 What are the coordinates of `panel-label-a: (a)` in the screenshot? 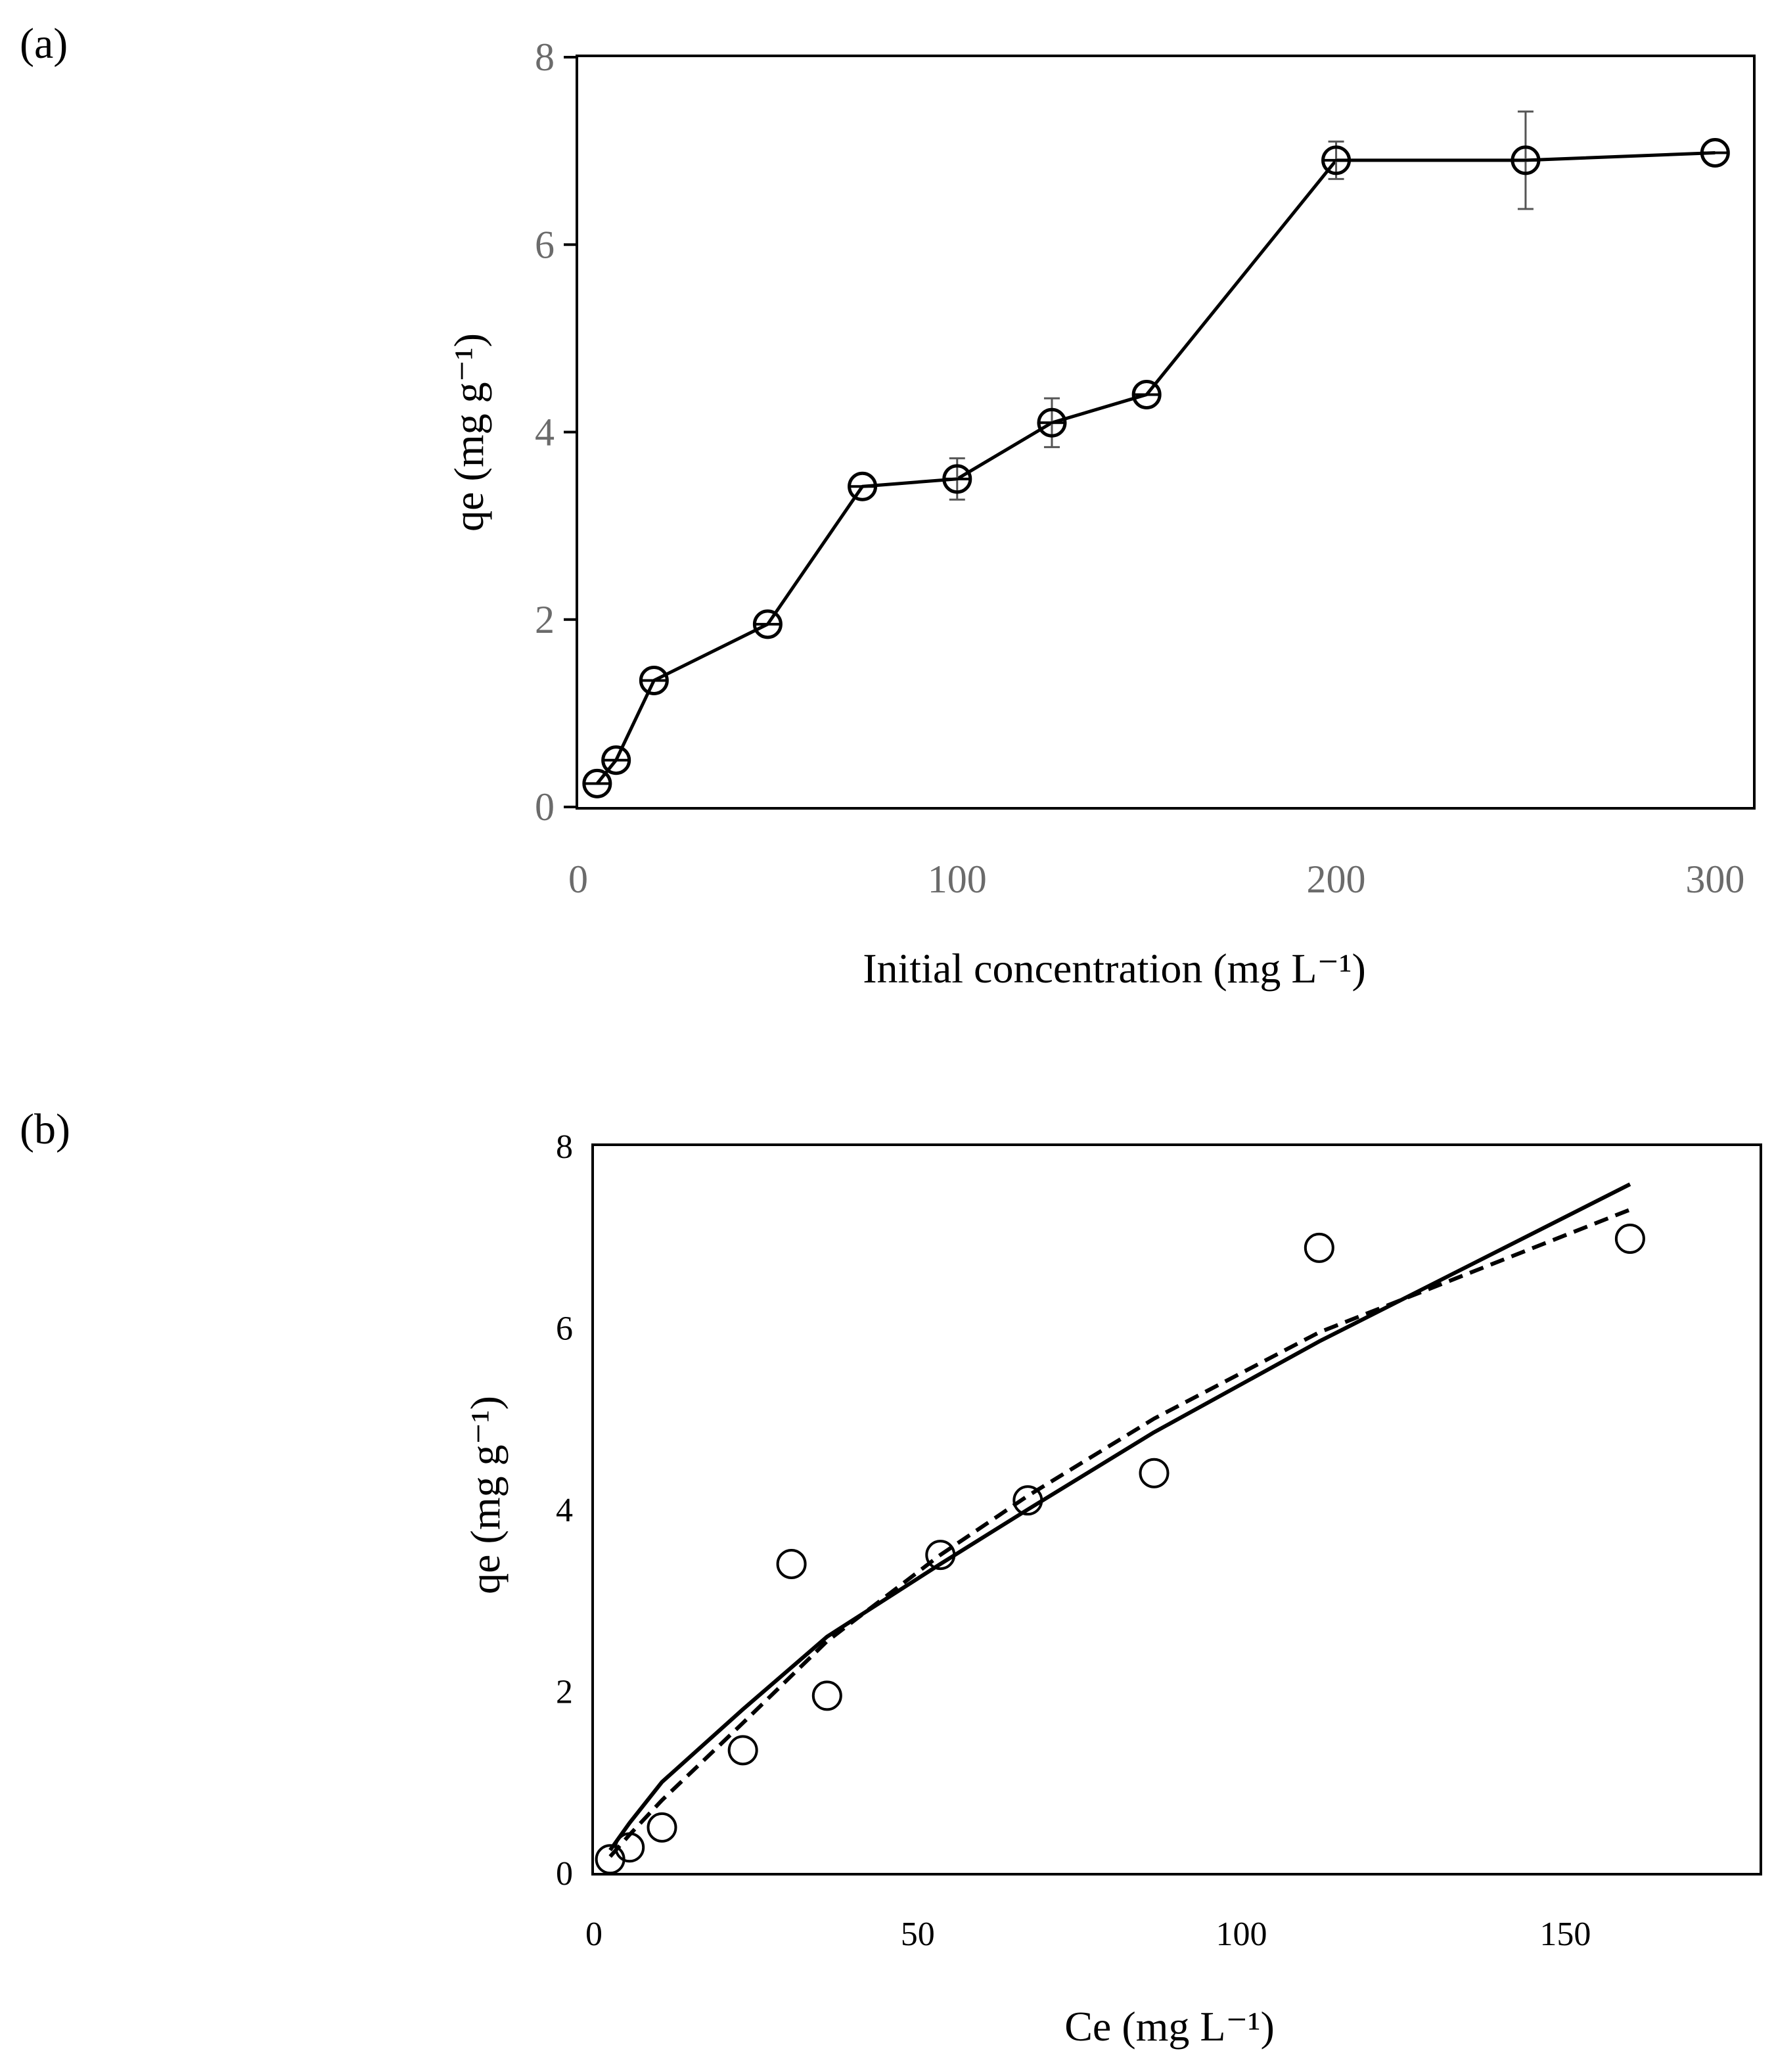 It's located at (44, 44).